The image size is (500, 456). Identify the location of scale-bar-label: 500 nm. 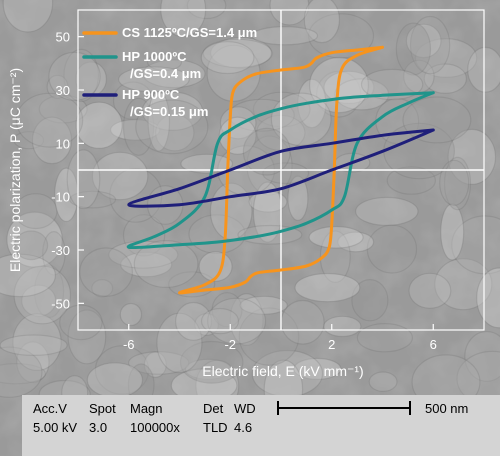
(447, 408).